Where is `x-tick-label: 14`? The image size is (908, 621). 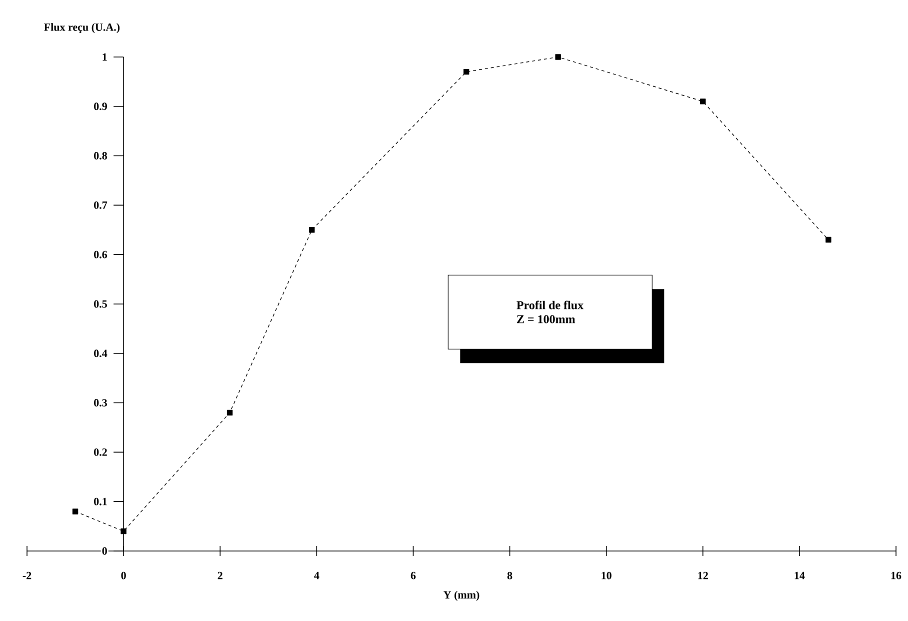 x-tick-label: 14 is located at coordinates (799, 576).